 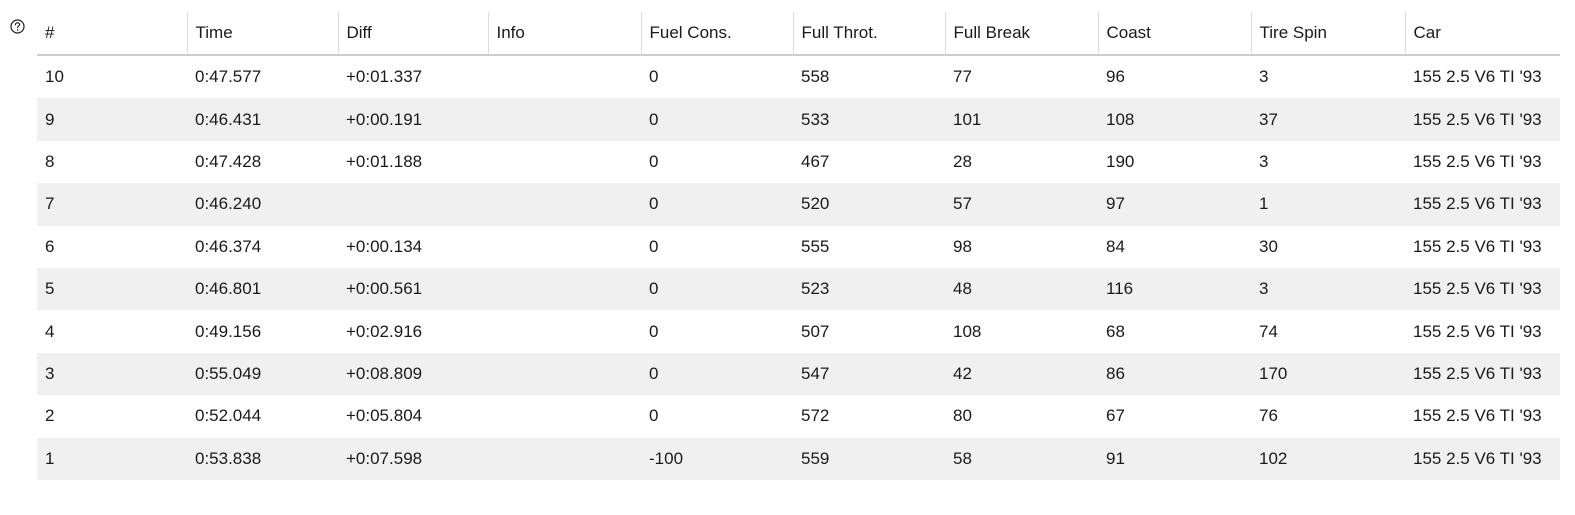 What do you see at coordinates (262, 119) in the screenshot?
I see `lap-time-cell: 0:46.431` at bounding box center [262, 119].